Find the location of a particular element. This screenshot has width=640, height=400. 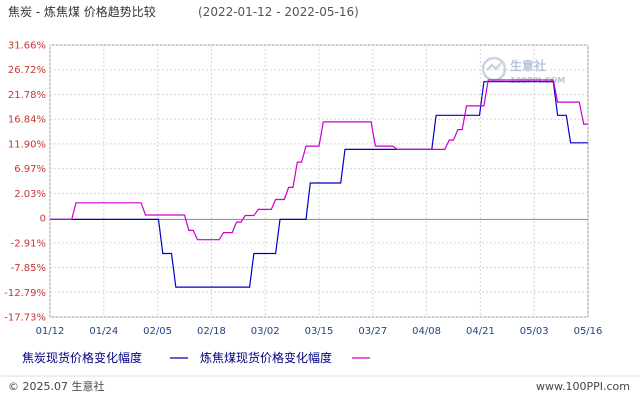

y-tick-label: -2.91% is located at coordinates (28, 243).